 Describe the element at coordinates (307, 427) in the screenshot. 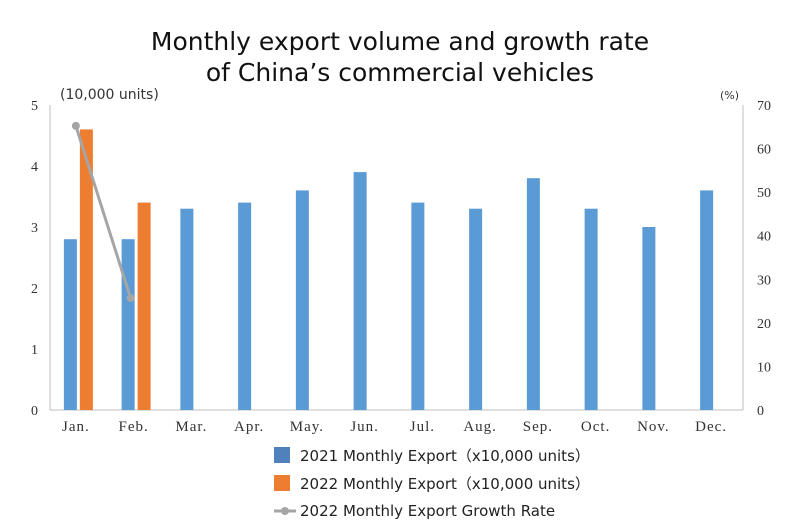

I see `x-tick-label: May.` at that location.